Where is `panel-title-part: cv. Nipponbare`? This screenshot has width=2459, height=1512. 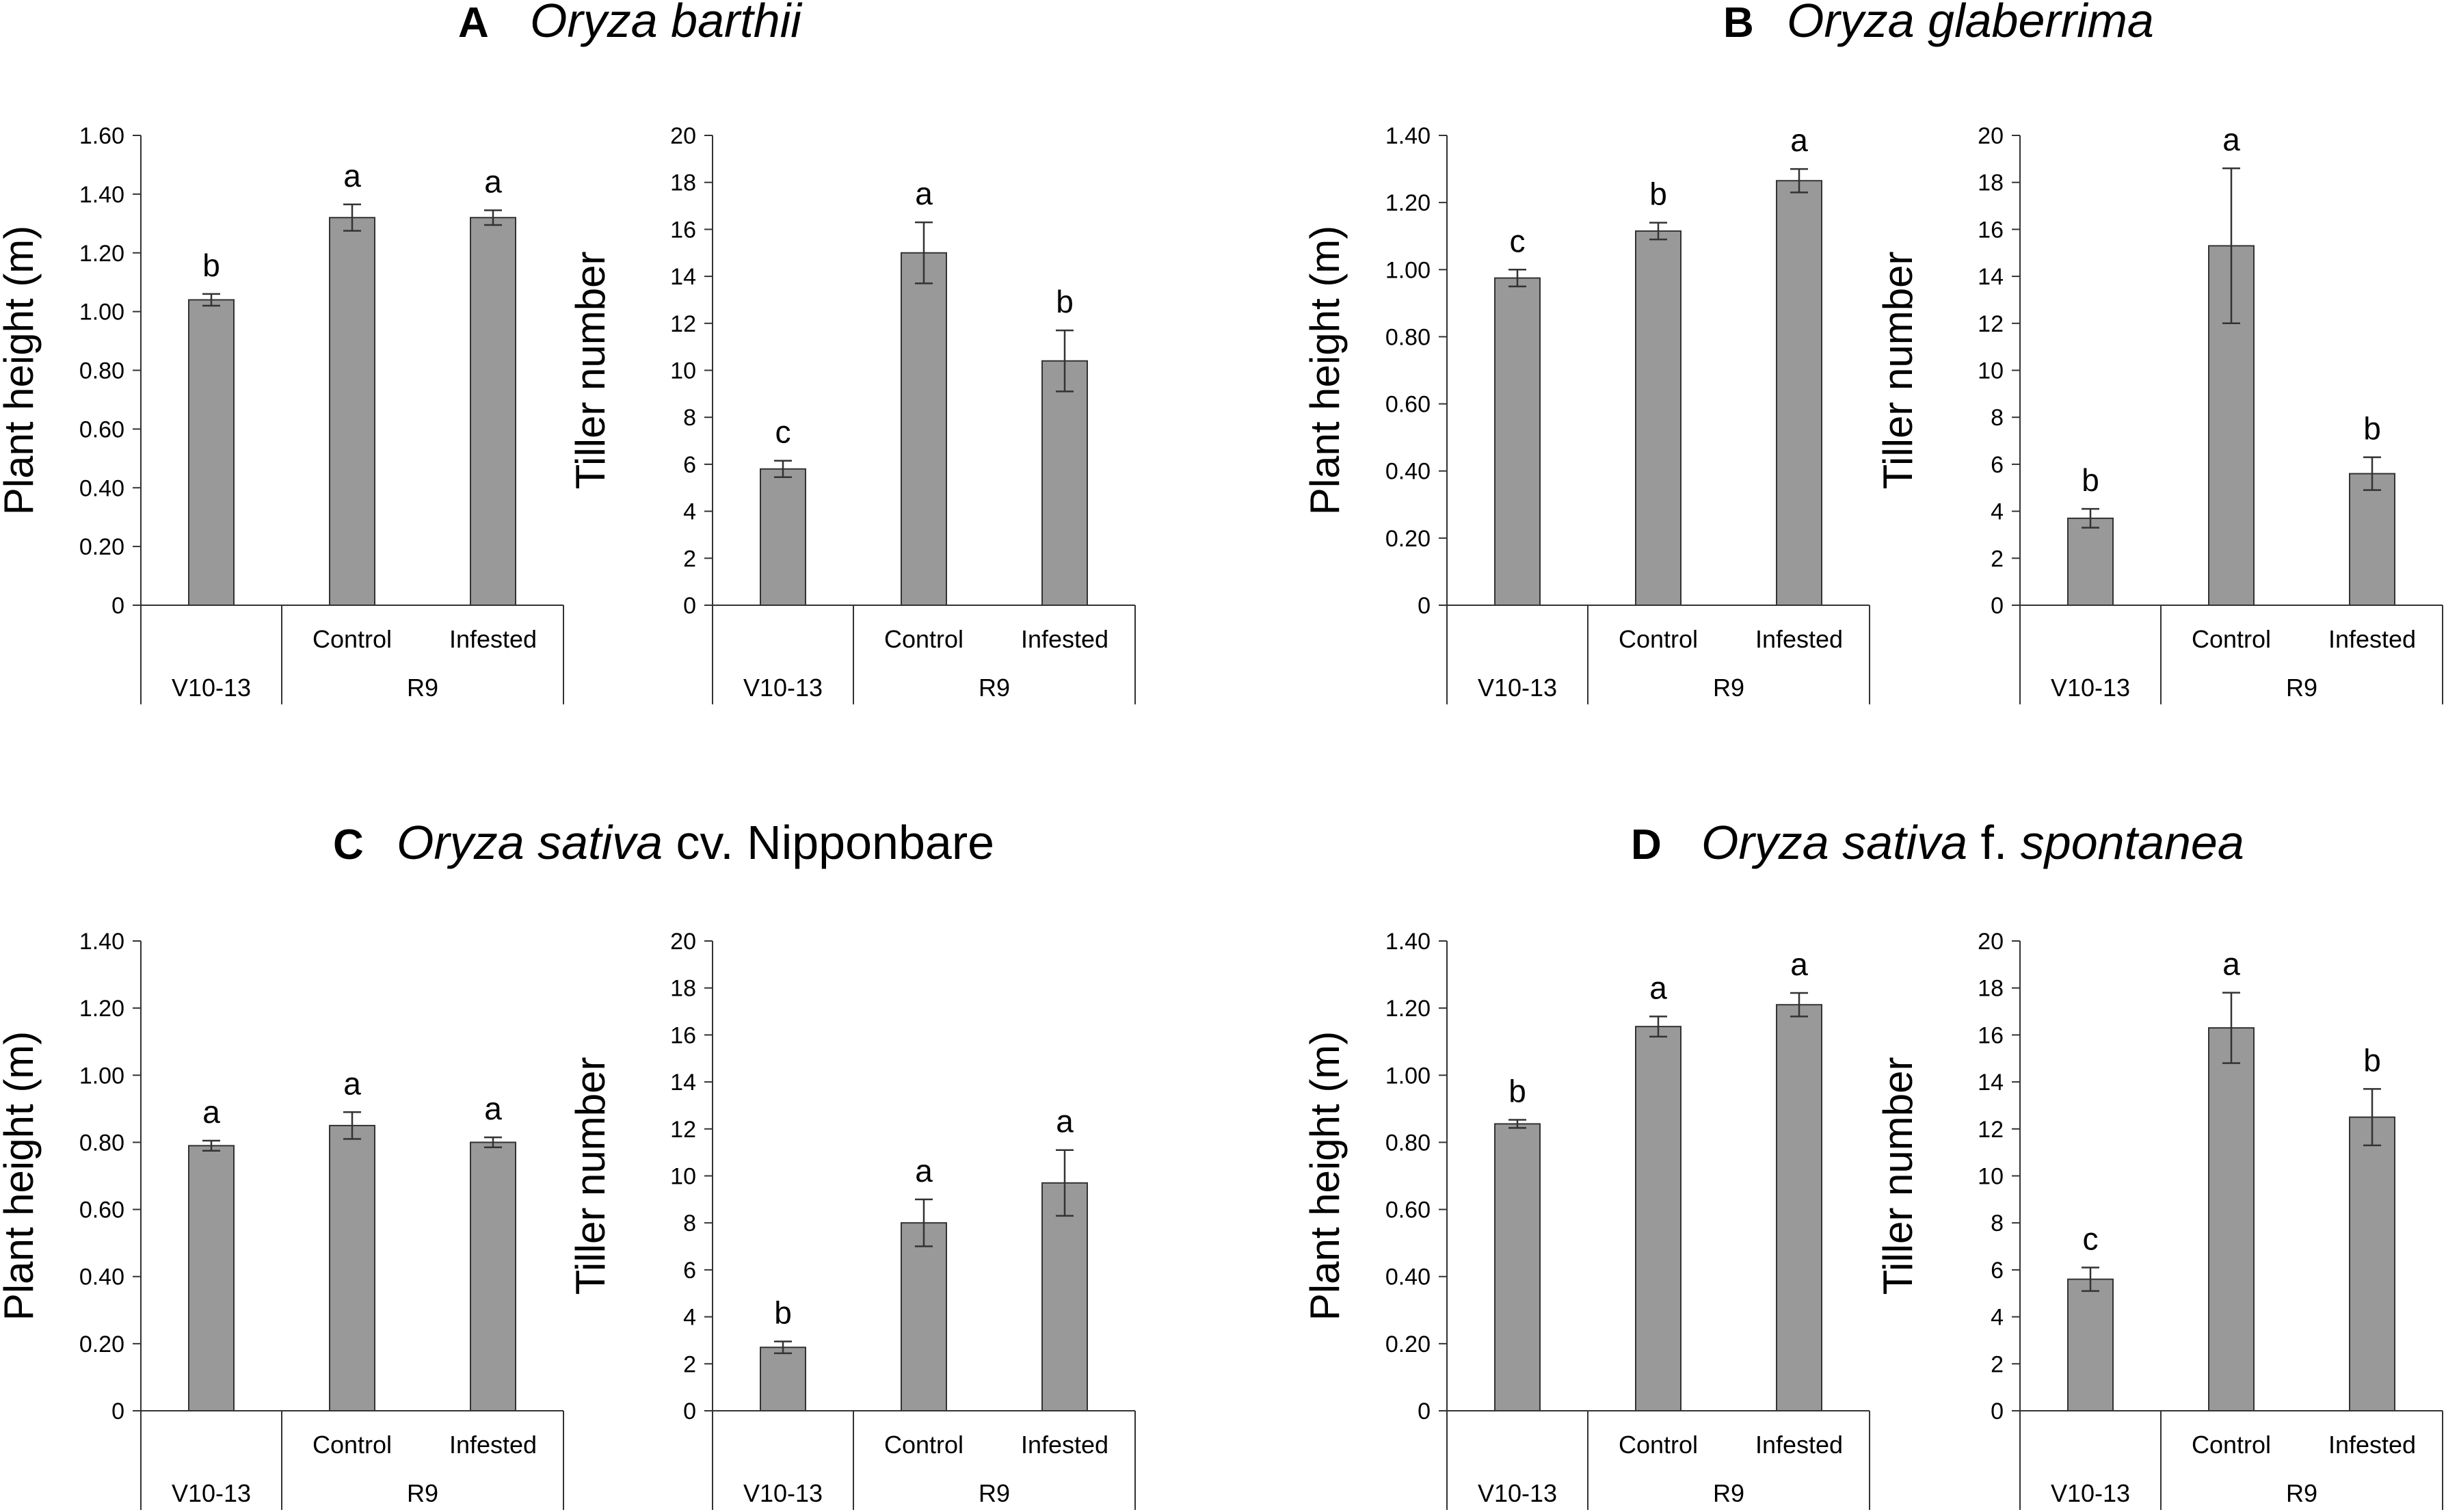 panel-title-part: cv. Nipponbare is located at coordinates (828, 842).